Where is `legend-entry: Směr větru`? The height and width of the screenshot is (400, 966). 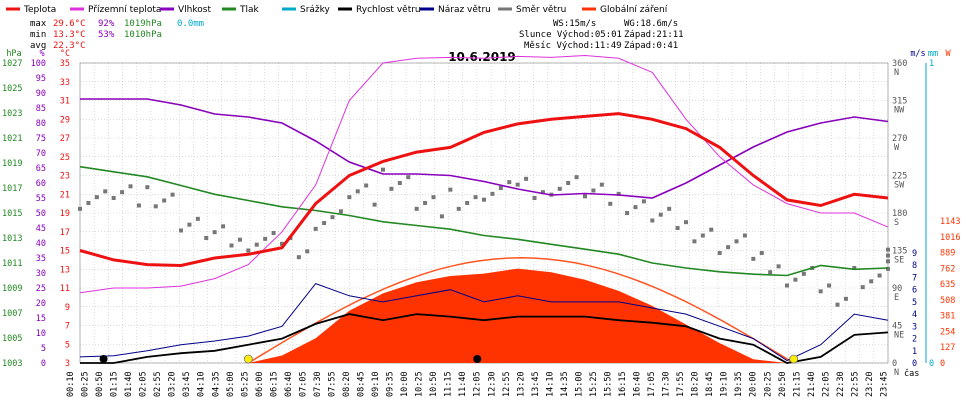
legend-entry: Směr větru is located at coordinates (541, 10).